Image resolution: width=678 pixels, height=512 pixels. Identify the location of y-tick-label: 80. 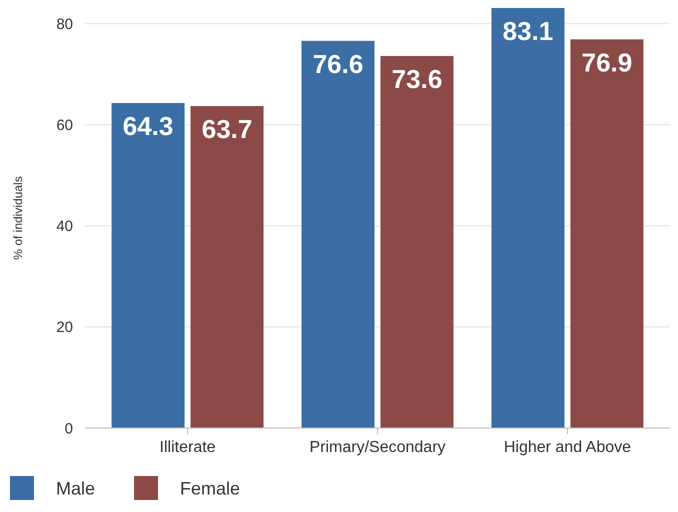
(64, 24).